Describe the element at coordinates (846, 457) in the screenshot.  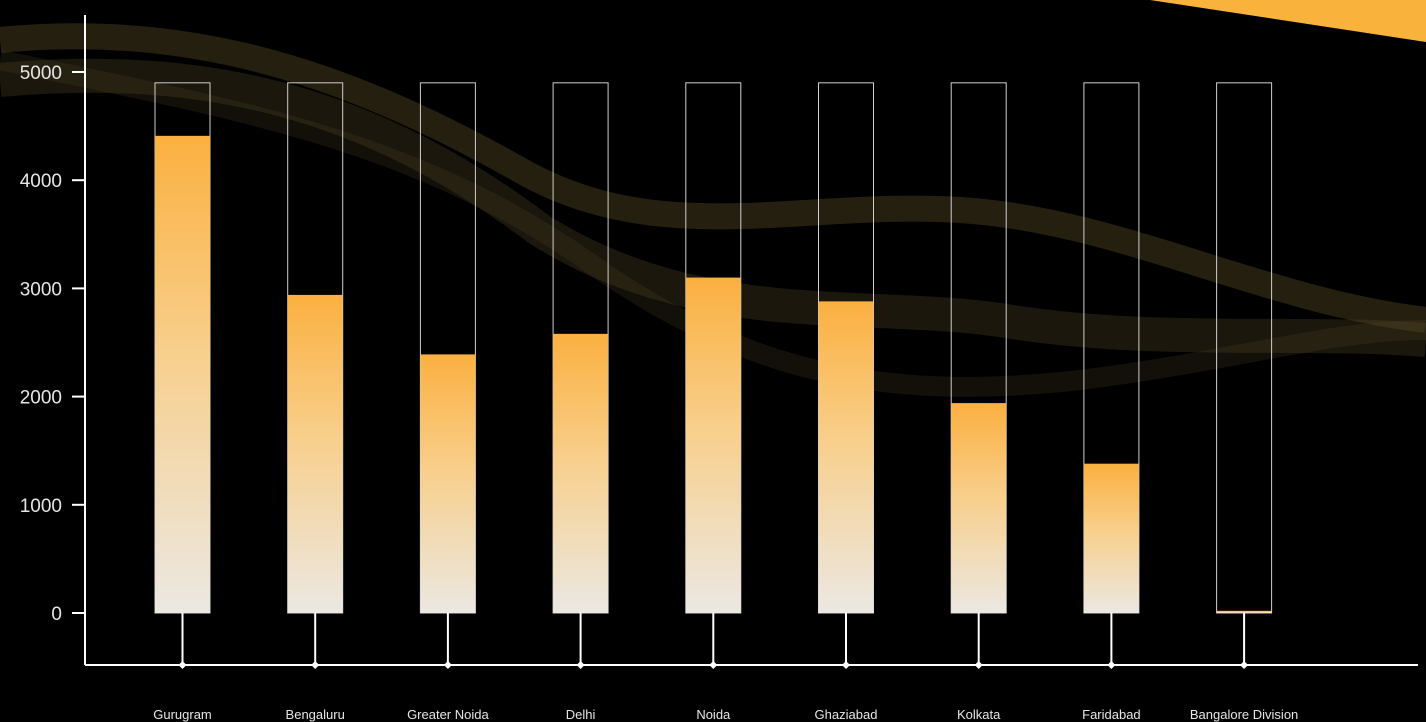
I see `bar-ghaziabad` at that location.